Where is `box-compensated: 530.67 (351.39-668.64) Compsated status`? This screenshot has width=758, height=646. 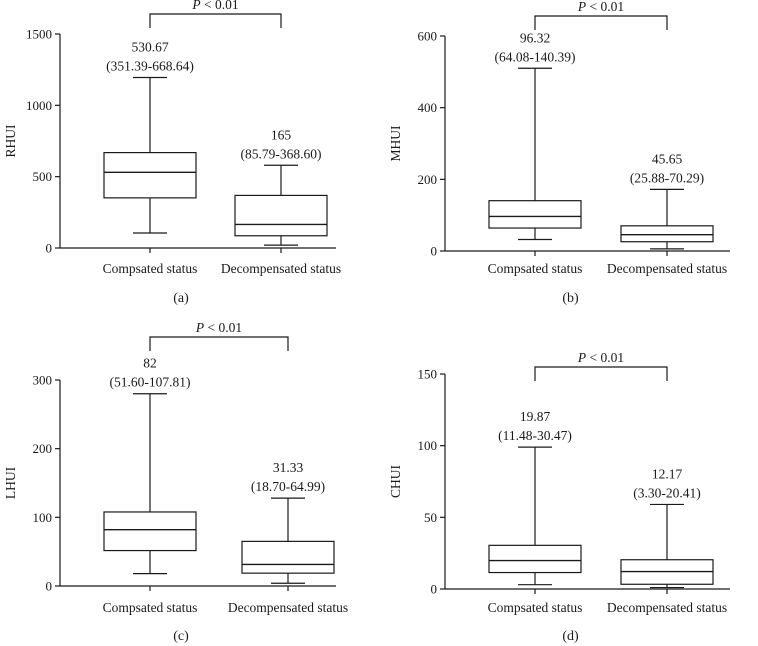 box-compensated: 530.67 (351.39-668.64) Compsated status is located at coordinates (150, 158).